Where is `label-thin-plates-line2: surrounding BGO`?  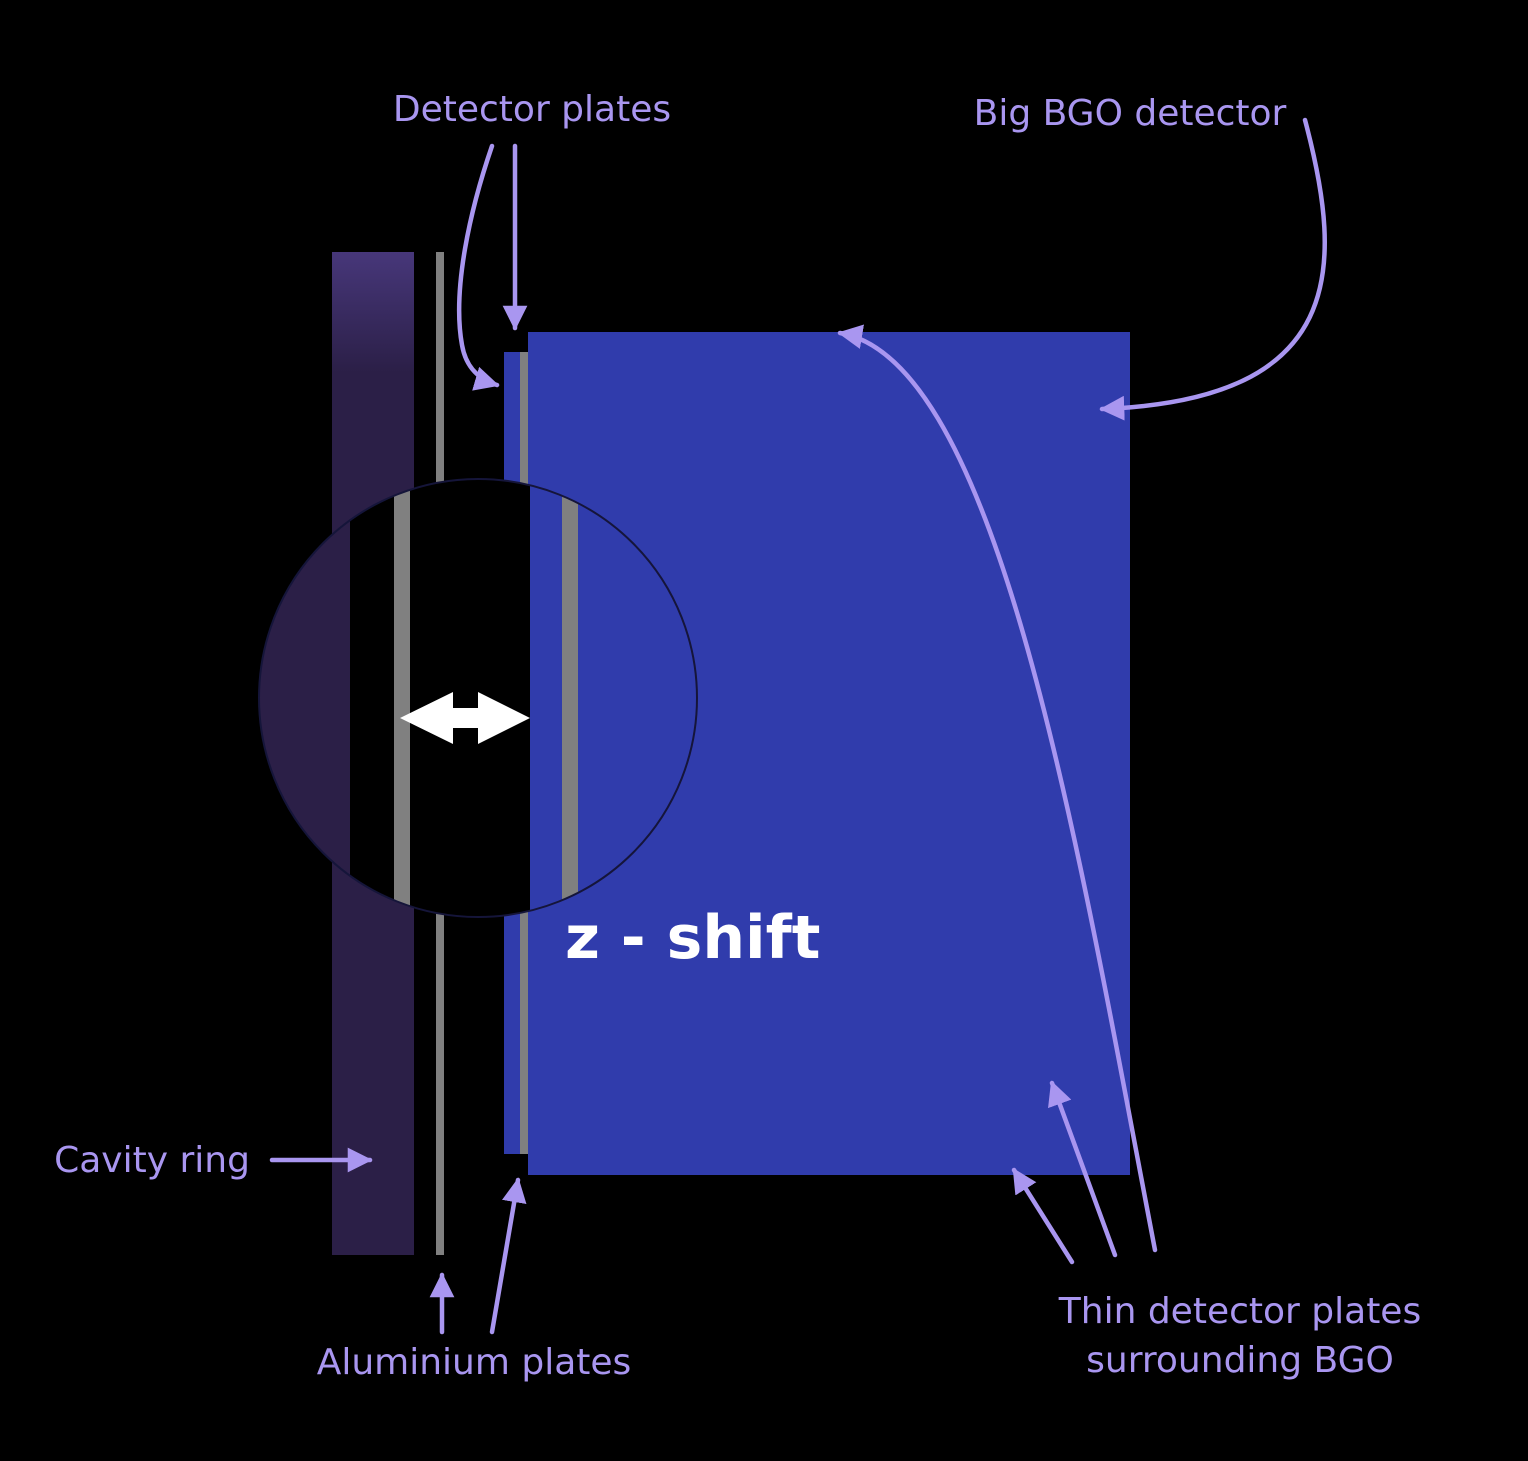 label-thin-plates-line2: surrounding BGO is located at coordinates (1240, 1360).